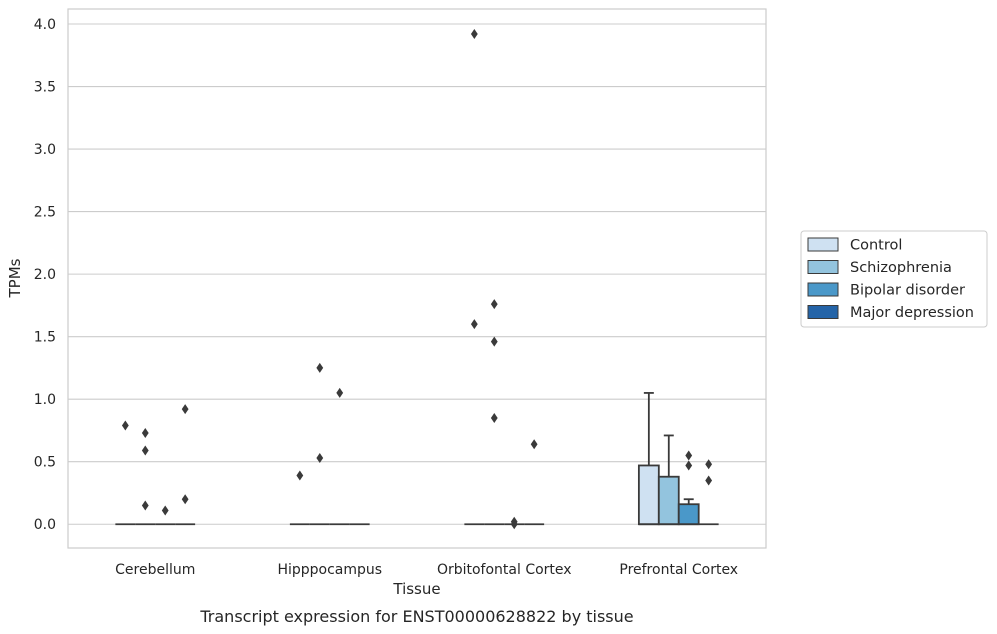  I want to click on legend-frame, so click(894, 279).